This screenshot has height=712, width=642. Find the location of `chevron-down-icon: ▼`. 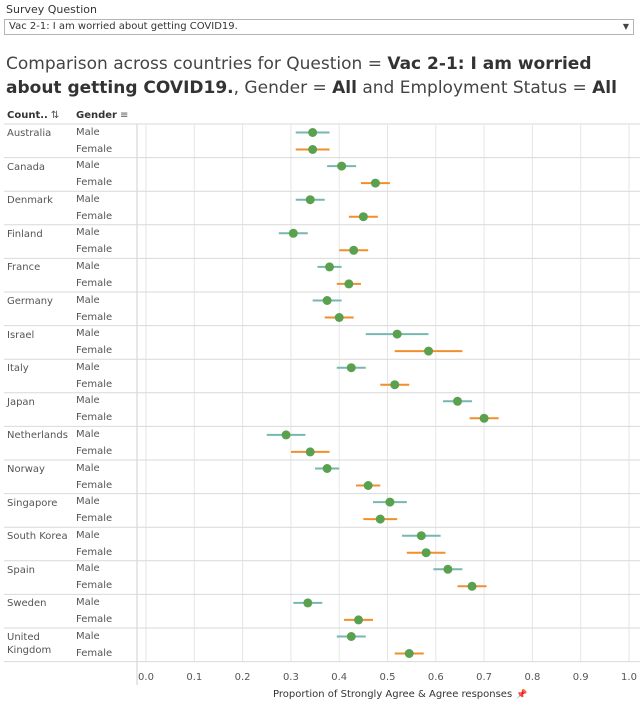

chevron-down-icon: ▼ is located at coordinates (625, 26).